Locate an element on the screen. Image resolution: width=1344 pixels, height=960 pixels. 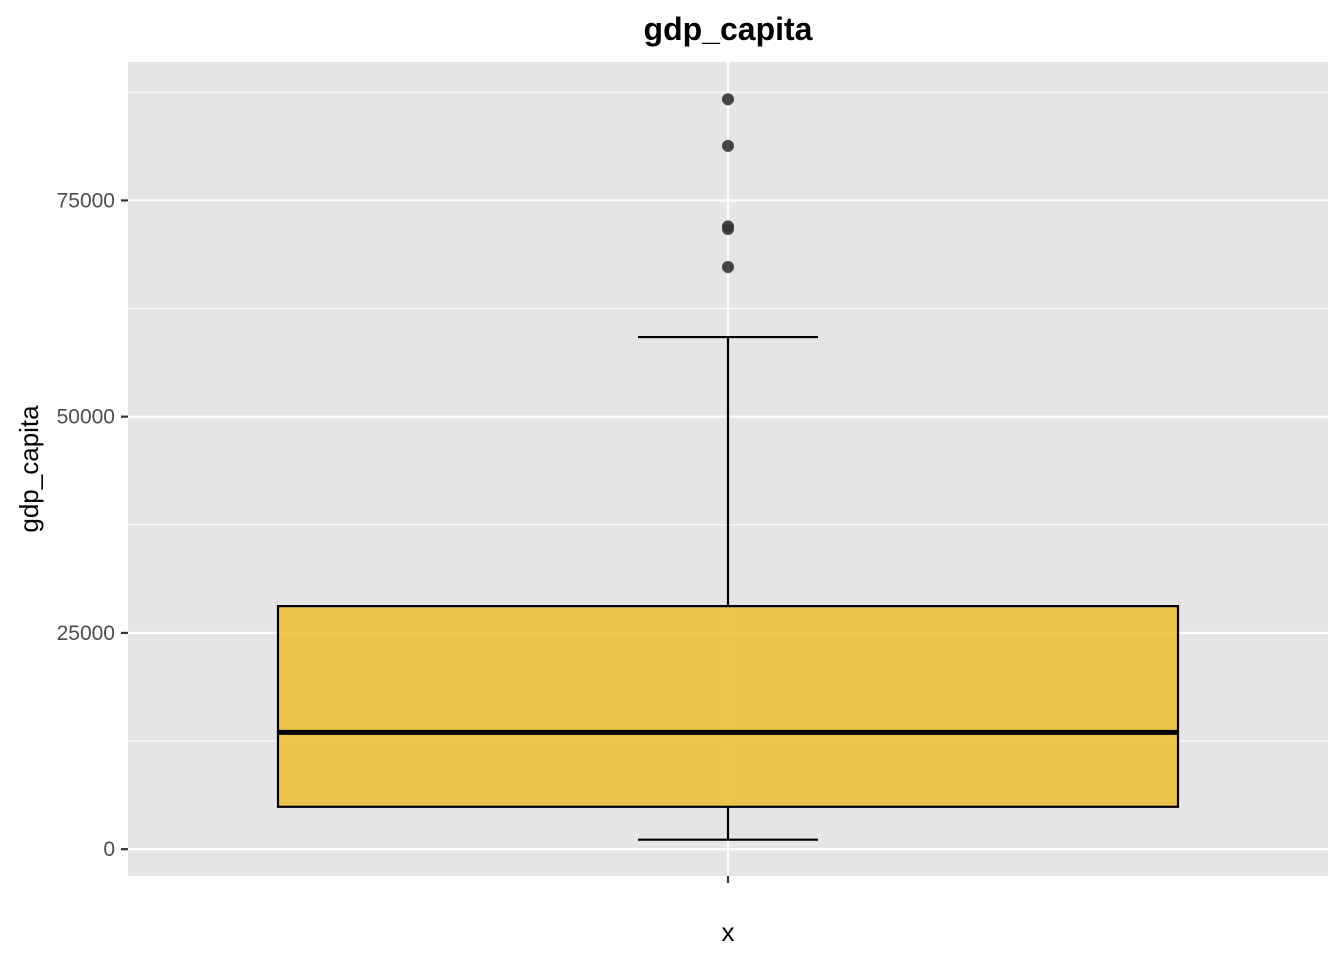
chart-title: gdp_capita is located at coordinates (728, 29).